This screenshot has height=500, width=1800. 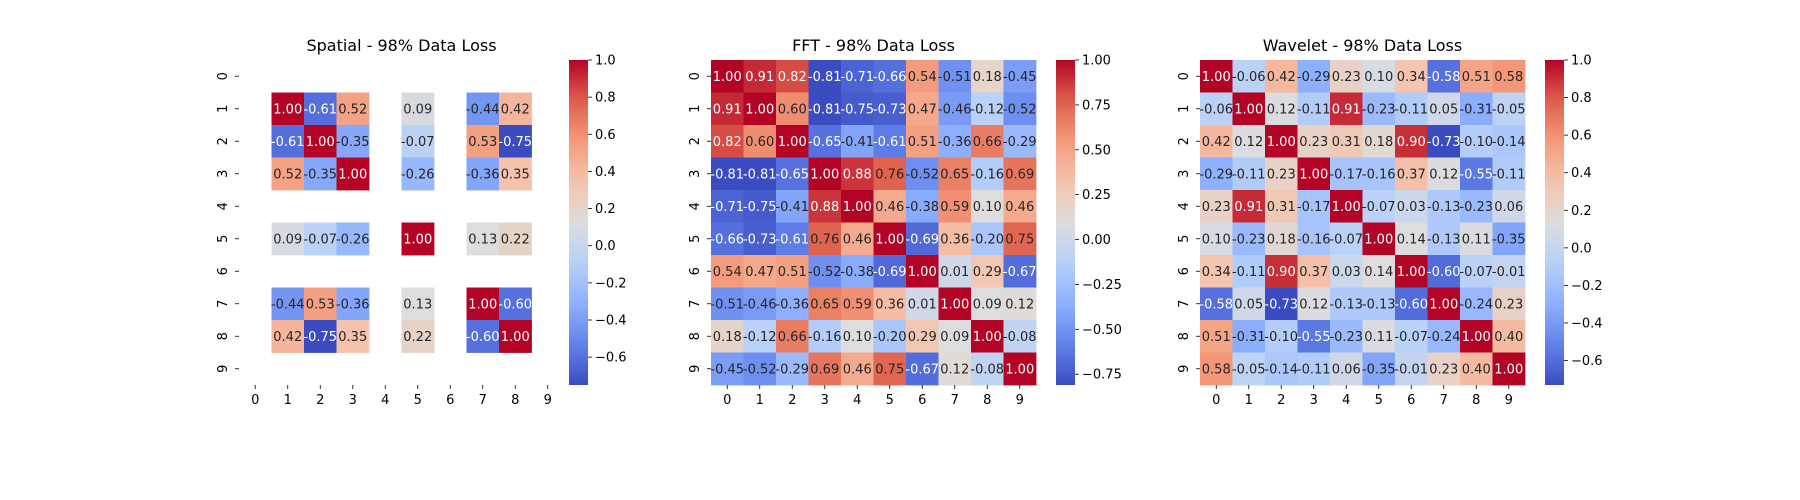 What do you see at coordinates (1281, 77) in the screenshot?
I see `cell-value-label: 0.42` at bounding box center [1281, 77].